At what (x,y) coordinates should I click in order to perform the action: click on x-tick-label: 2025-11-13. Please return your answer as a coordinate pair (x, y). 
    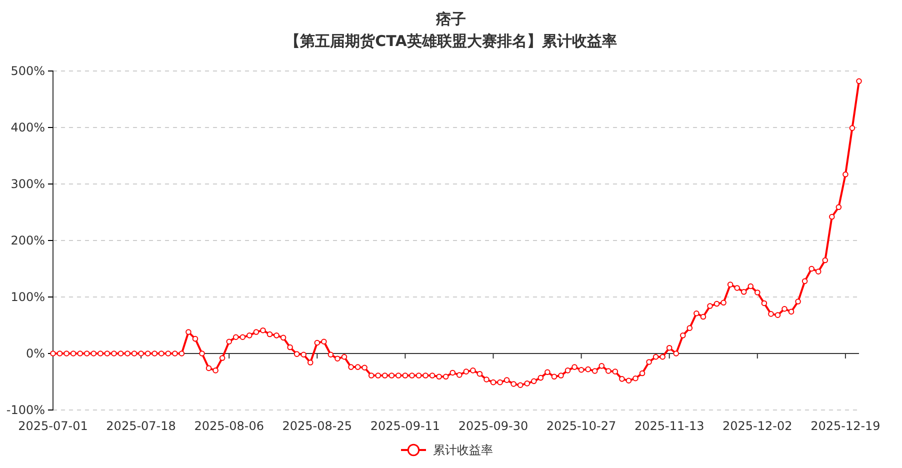
    Looking at the image, I should click on (669, 426).